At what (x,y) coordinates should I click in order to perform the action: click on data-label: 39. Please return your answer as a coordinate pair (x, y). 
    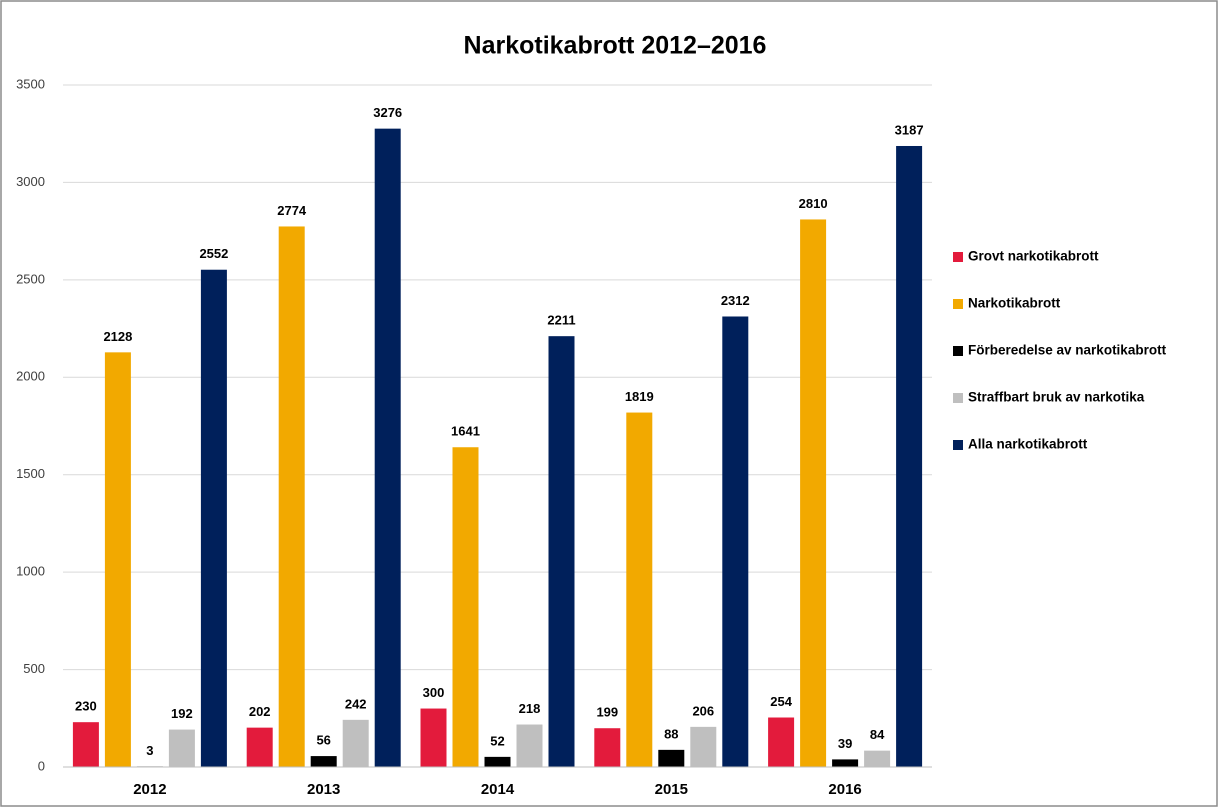
    Looking at the image, I should click on (845, 743).